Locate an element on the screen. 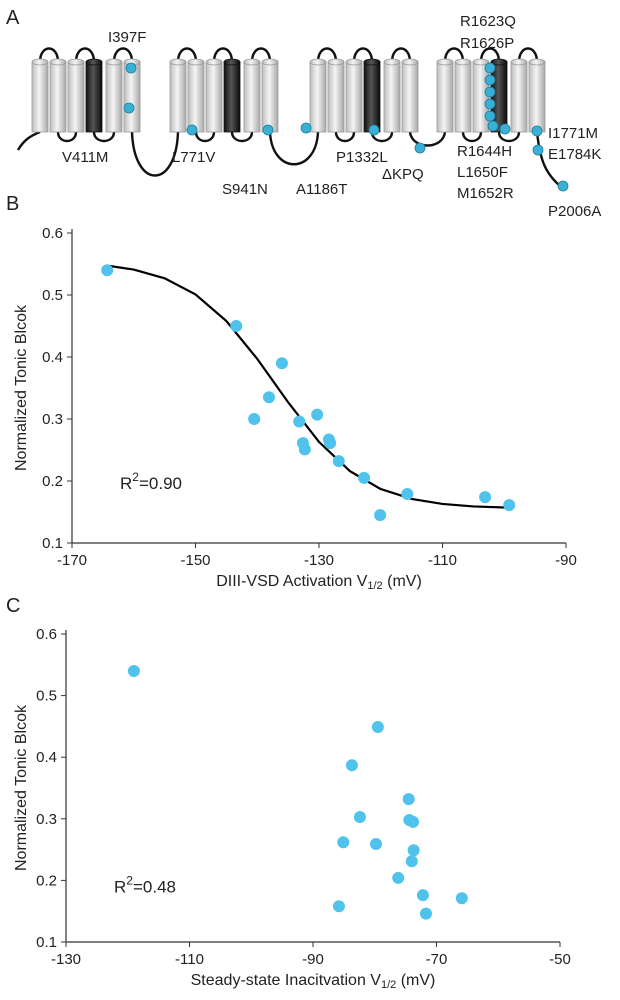 The width and height of the screenshot is (620, 1000). panel-label: B is located at coordinates (12, 204).